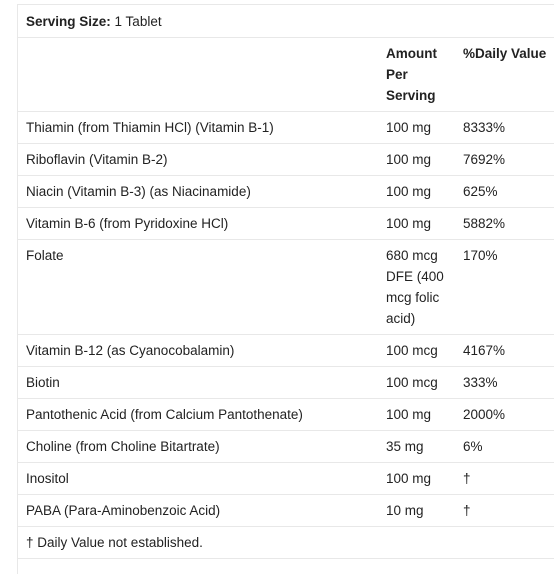 The width and height of the screenshot is (554, 574). Describe the element at coordinates (68, 21) in the screenshot. I see `serving-size-label: Serving Size:` at that location.